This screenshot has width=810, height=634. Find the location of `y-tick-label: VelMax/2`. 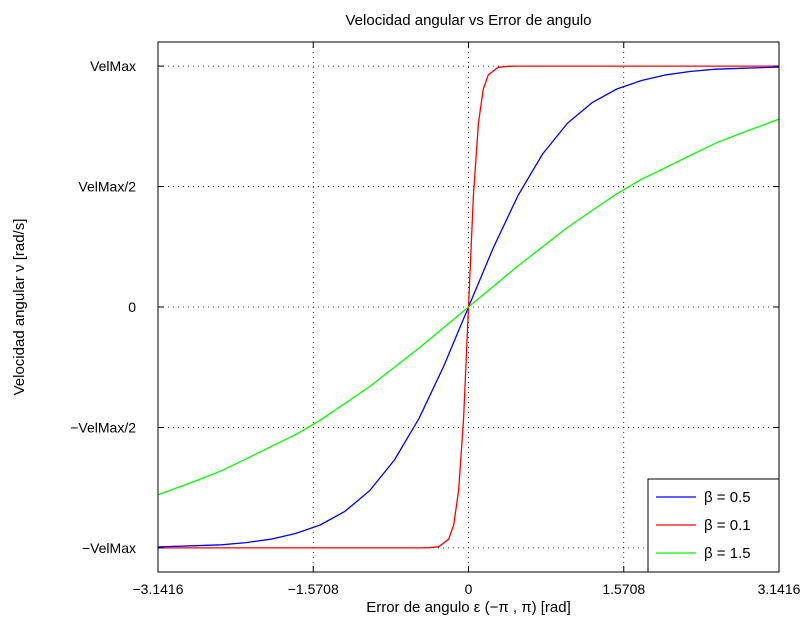

y-tick-label: VelMax/2 is located at coordinates (107, 187).